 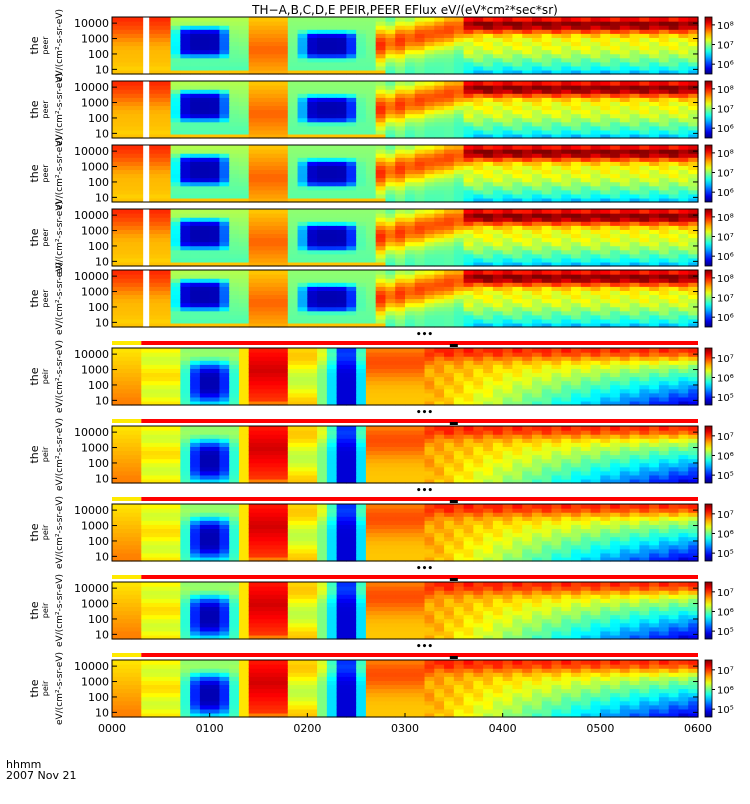 I want to click on colorbar-tick-label: 10⁸, so click(x=725, y=90).